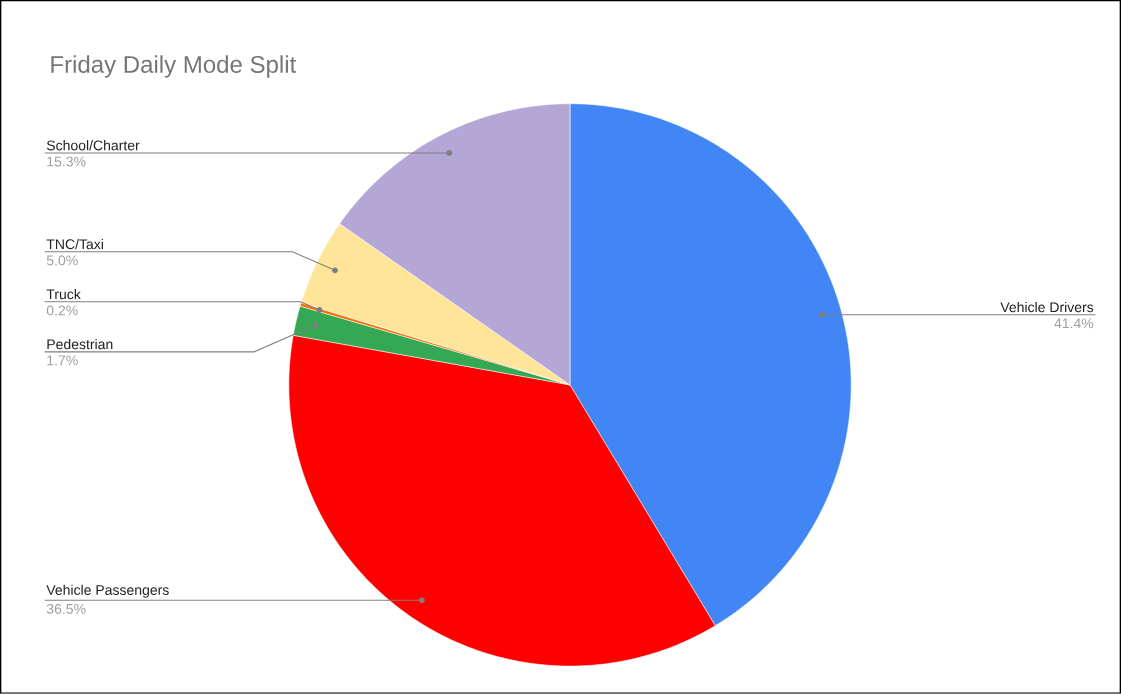 The width and height of the screenshot is (1121, 694). What do you see at coordinates (63, 294) in the screenshot?
I see `slice-label: Truck` at bounding box center [63, 294].